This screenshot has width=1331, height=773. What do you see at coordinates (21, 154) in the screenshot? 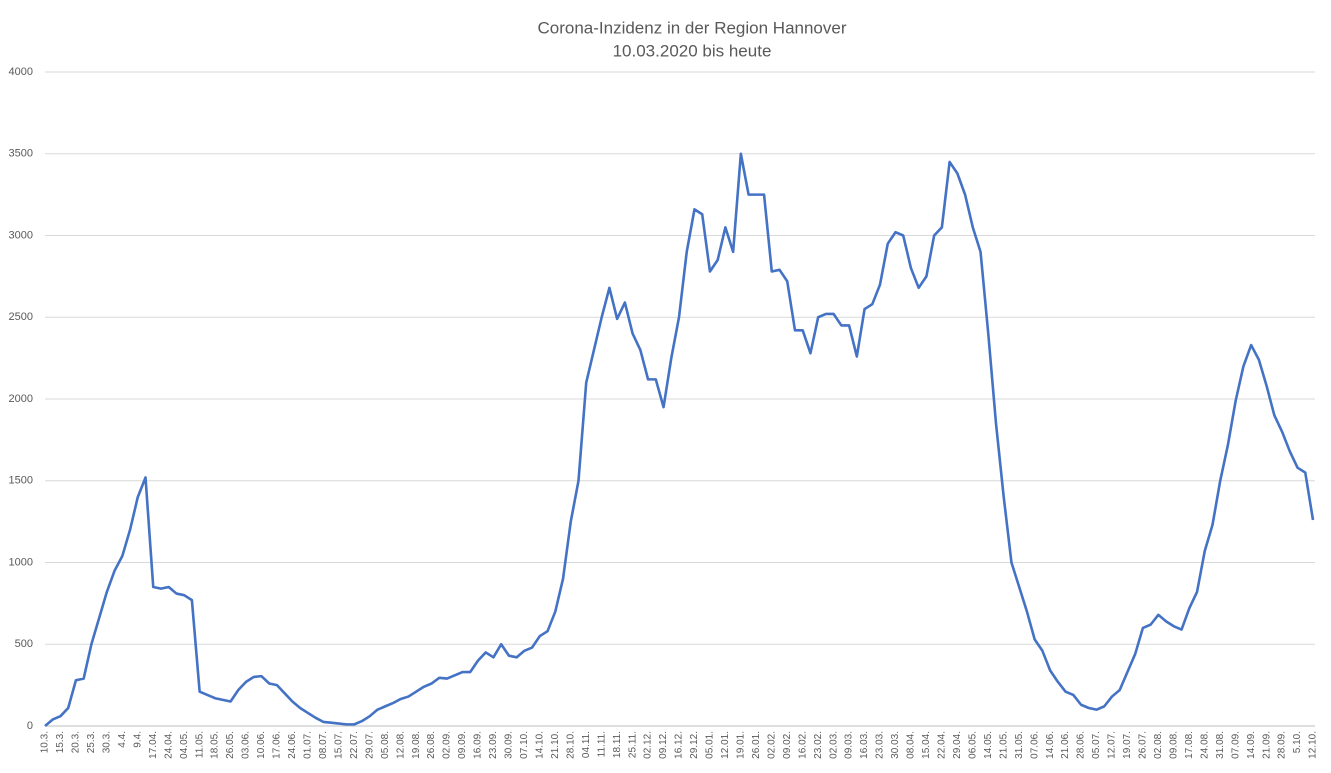
I see `y-tick-label: 3500` at bounding box center [21, 154].